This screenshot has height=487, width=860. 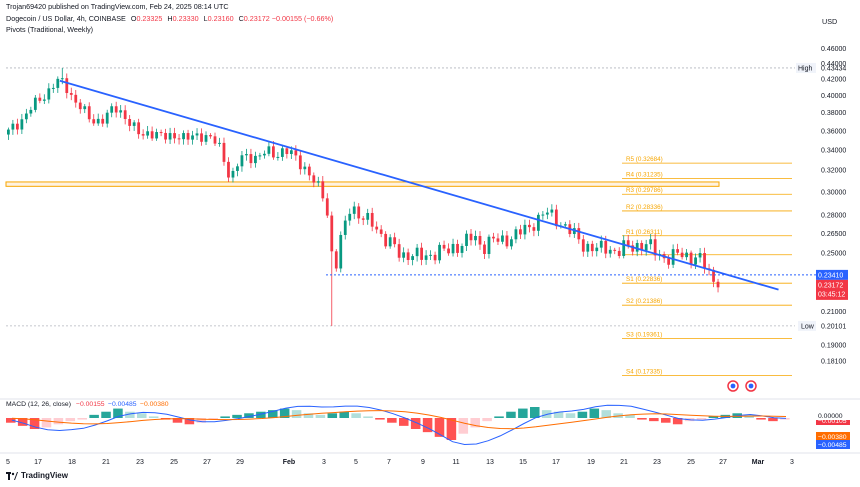 What do you see at coordinates (154, 404) in the screenshot?
I see `macd-value-signal: −0.00380` at bounding box center [154, 404].